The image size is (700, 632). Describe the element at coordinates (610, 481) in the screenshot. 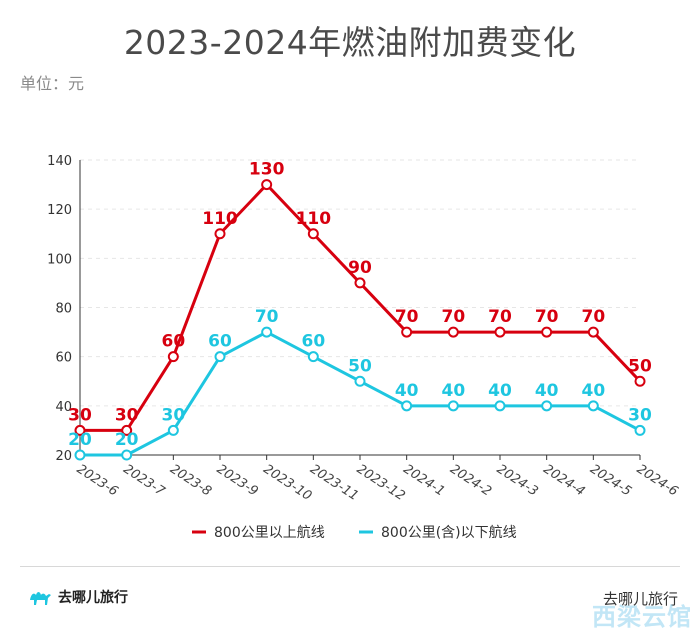

I see `x-tick-label: 2024-5` at that location.